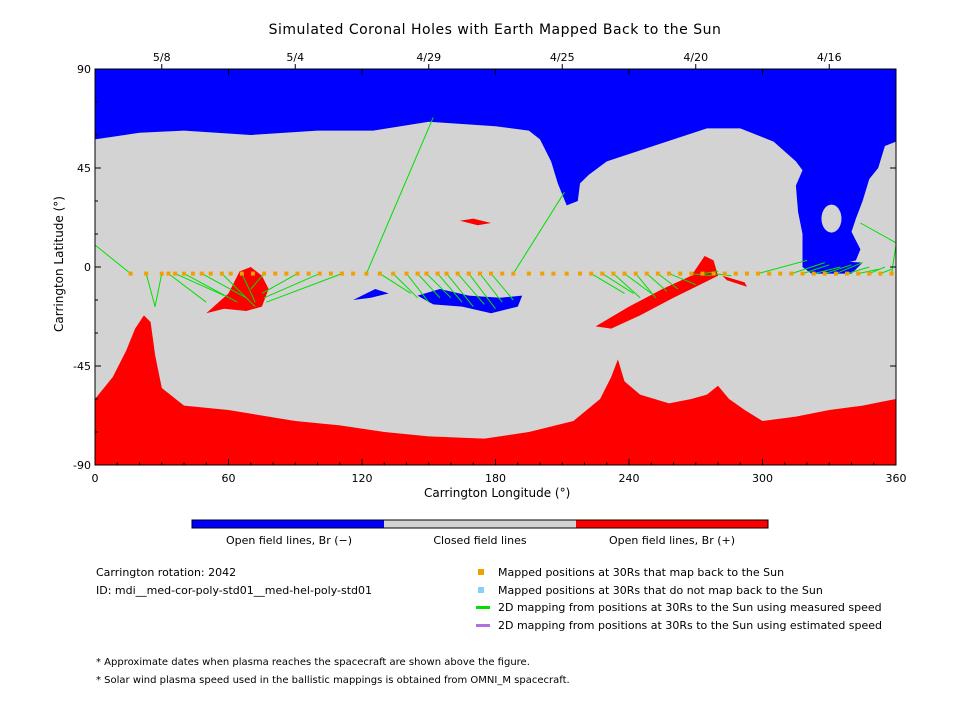  What do you see at coordinates (289, 540) in the screenshot?
I see `colorbar-left-label: Open field lines, Br (−)` at bounding box center [289, 540].